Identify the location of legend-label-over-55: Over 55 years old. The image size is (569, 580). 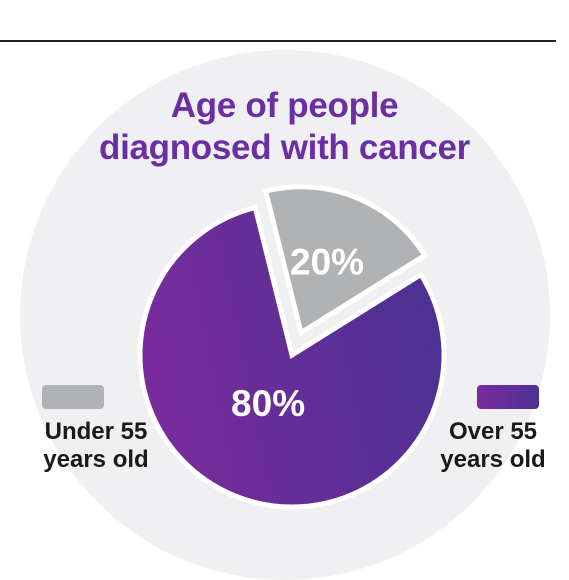
(493, 446).